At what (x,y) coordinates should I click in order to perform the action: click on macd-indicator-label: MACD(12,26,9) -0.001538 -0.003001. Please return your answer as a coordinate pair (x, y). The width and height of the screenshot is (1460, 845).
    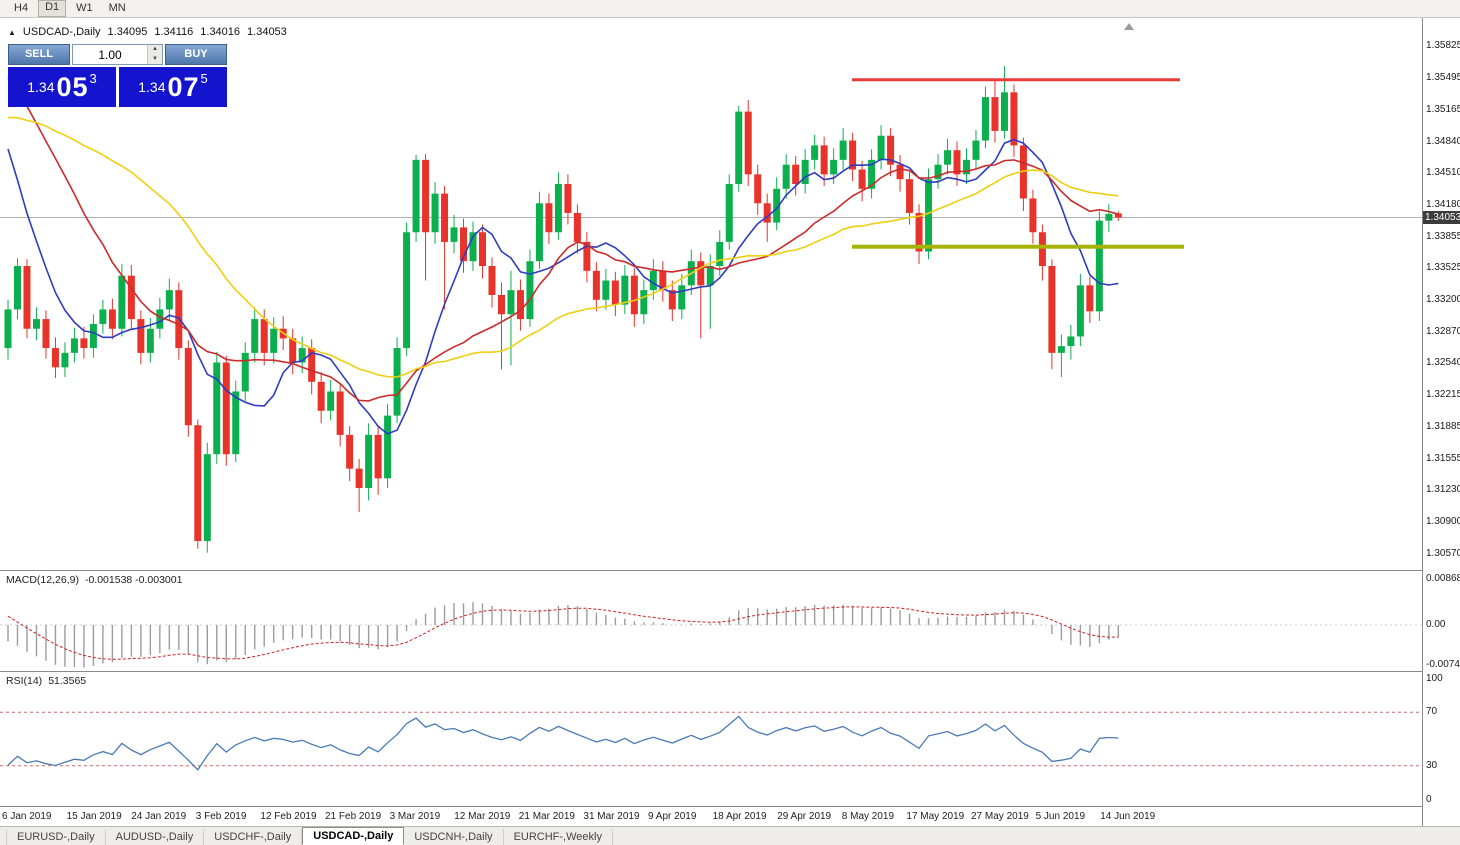
    Looking at the image, I should click on (94, 580).